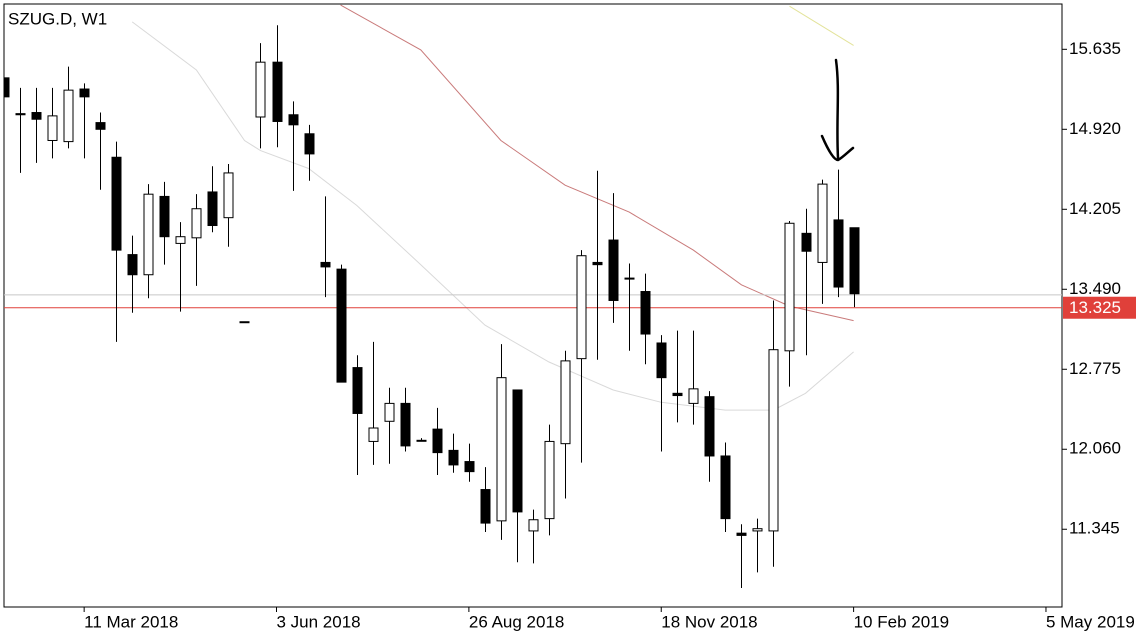 The width and height of the screenshot is (1136, 640). What do you see at coordinates (1095, 128) in the screenshot?
I see `y-tick-label: 14.920` at bounding box center [1095, 128].